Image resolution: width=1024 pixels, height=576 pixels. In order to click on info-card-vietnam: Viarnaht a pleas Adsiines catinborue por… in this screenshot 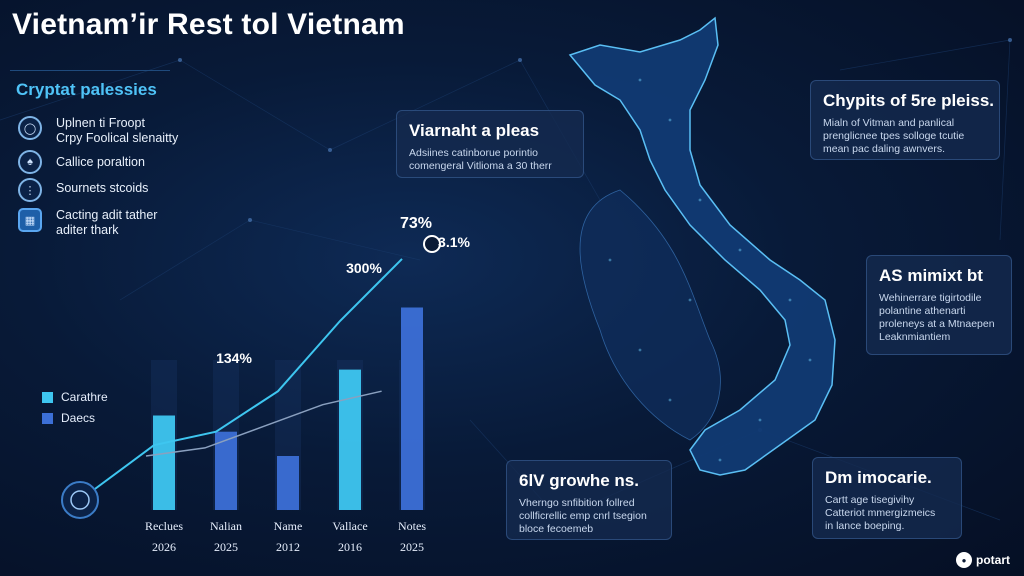, I will do `click(490, 144)`.